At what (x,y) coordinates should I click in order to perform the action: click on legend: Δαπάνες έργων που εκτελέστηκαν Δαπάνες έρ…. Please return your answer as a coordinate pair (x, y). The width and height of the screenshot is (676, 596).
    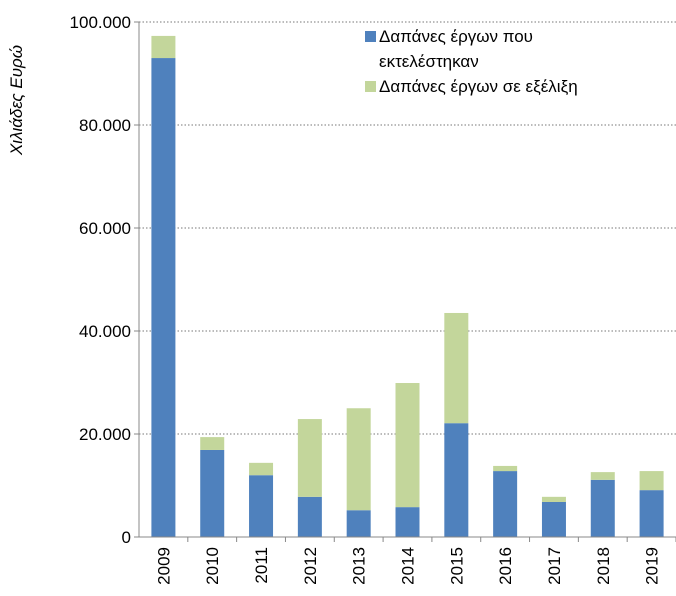
    Looking at the image, I should click on (495, 61).